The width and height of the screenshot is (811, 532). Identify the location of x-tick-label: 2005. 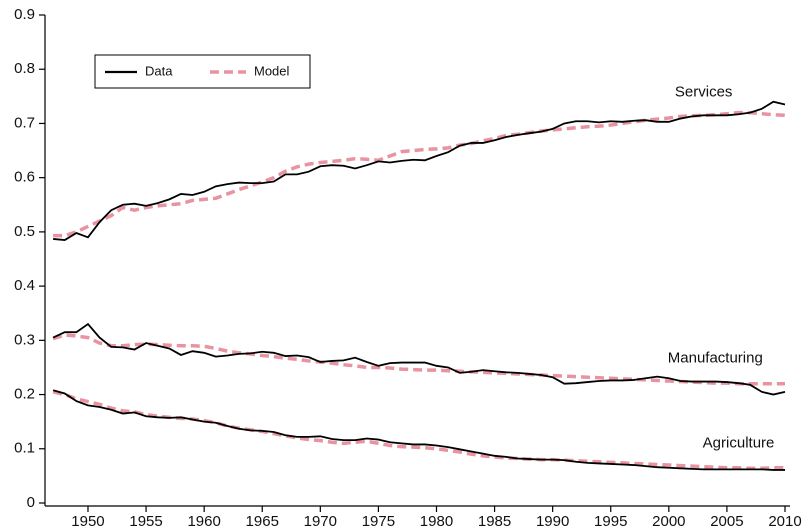
(726, 521).